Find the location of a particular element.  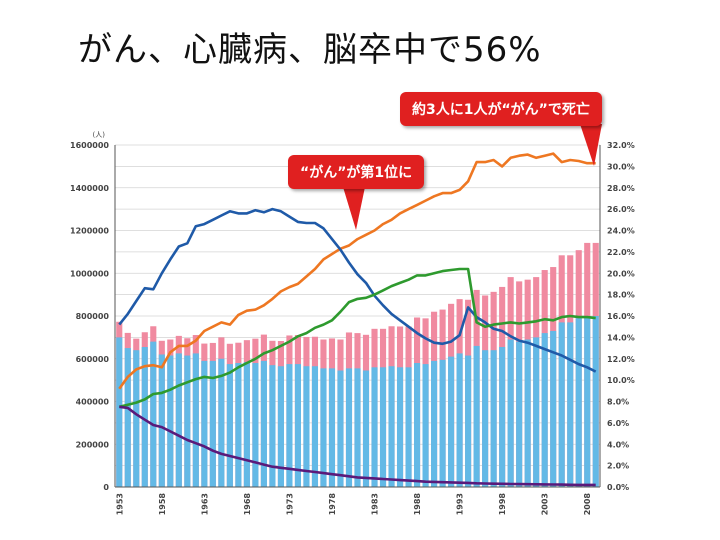

y-right-tick-label: 26.0% is located at coordinates (621, 209).